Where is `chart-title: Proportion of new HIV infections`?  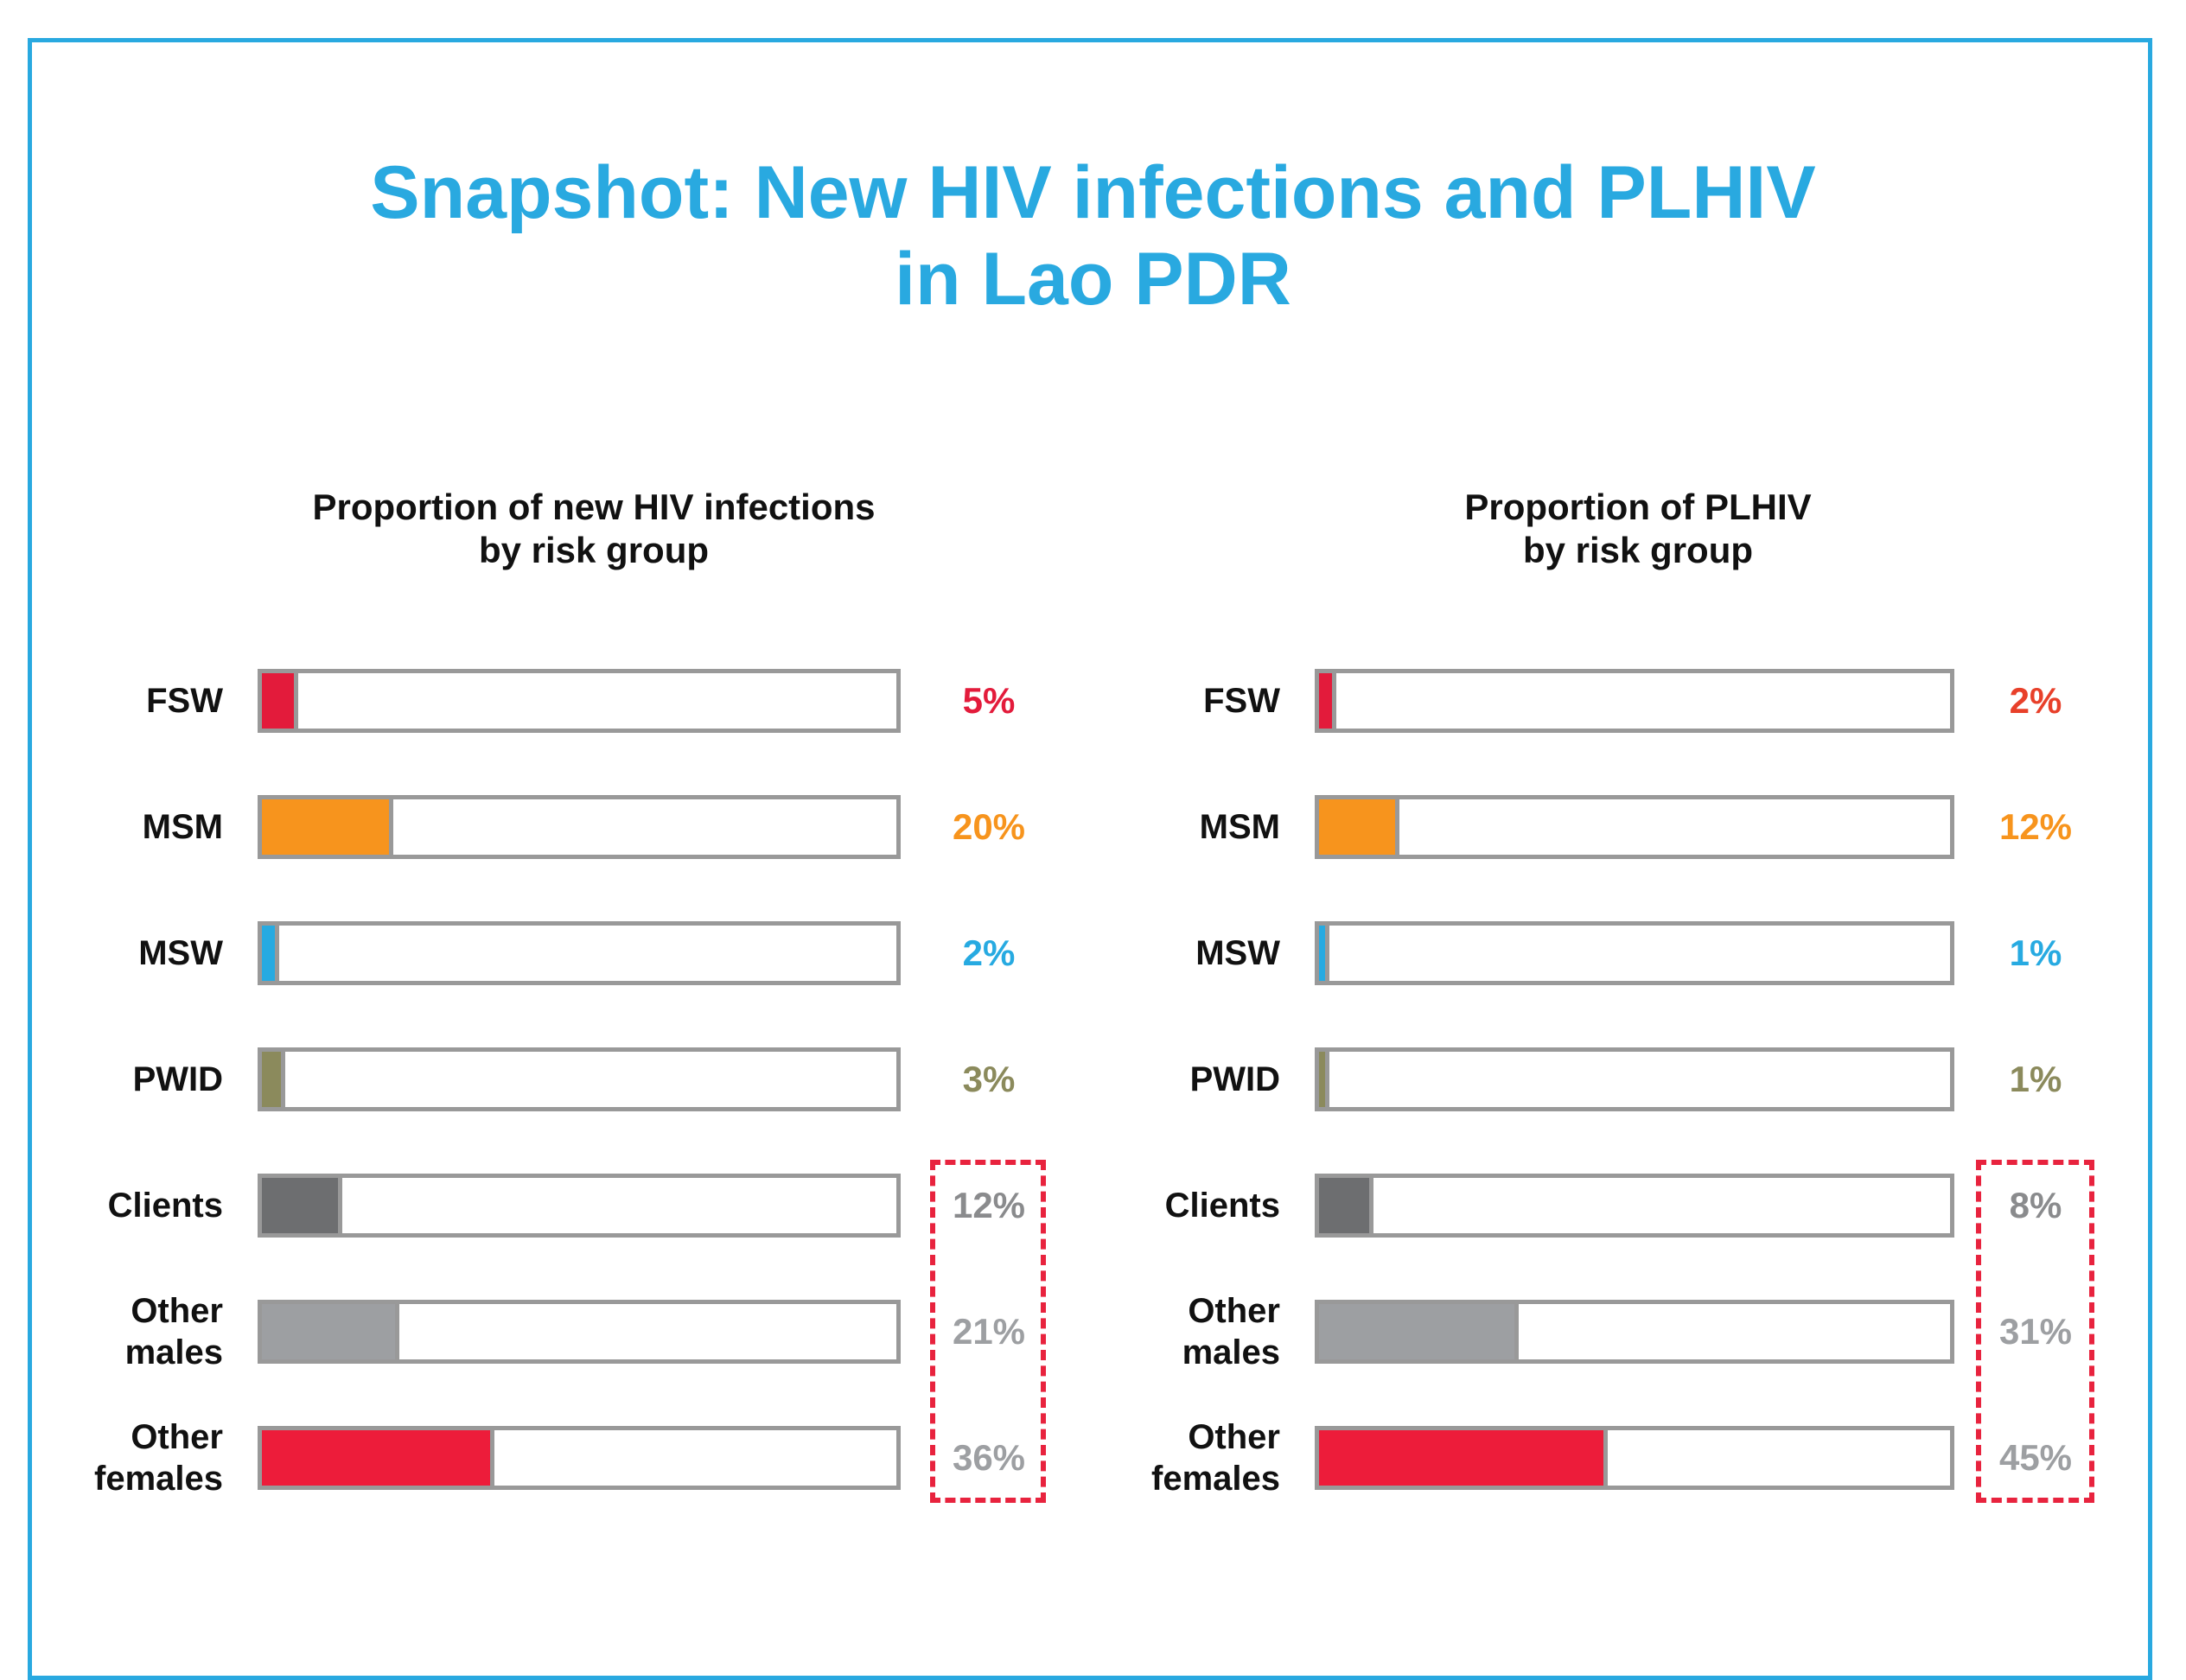 chart-title: Proportion of new HIV infections is located at coordinates (594, 507).